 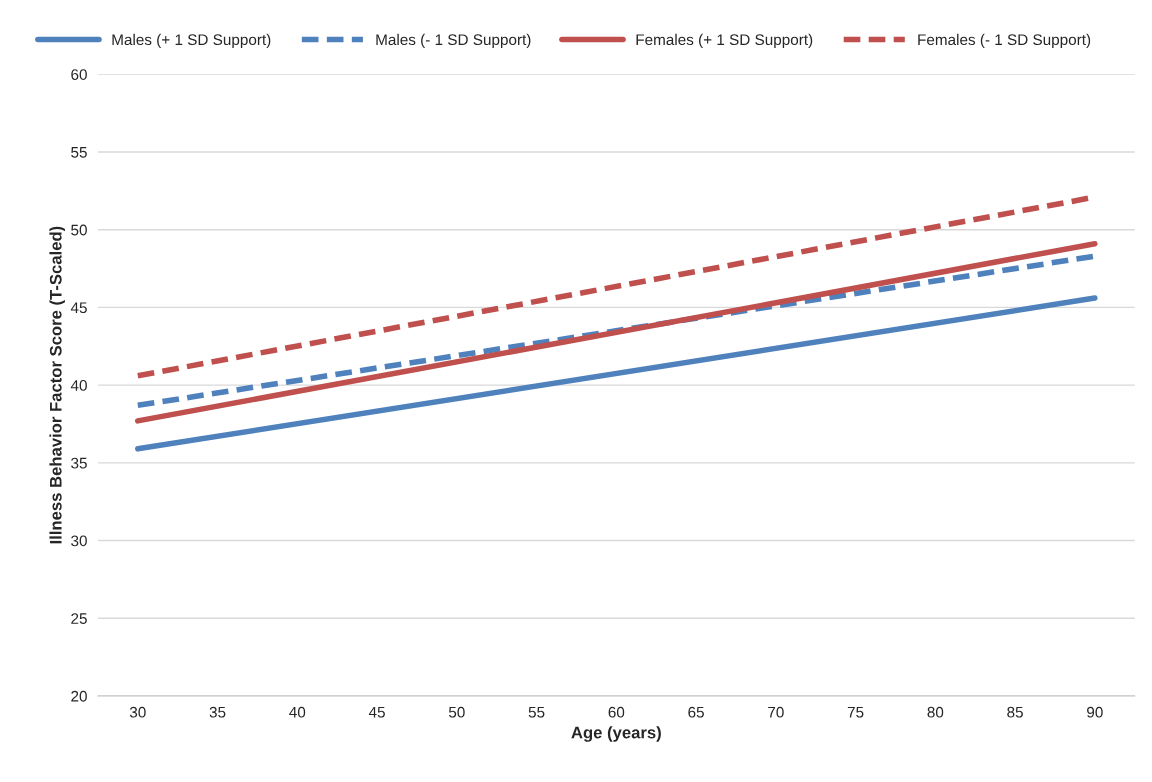 What do you see at coordinates (1004, 41) in the screenshot?
I see `legend-label: Females (- 1 SD Support)` at bounding box center [1004, 41].